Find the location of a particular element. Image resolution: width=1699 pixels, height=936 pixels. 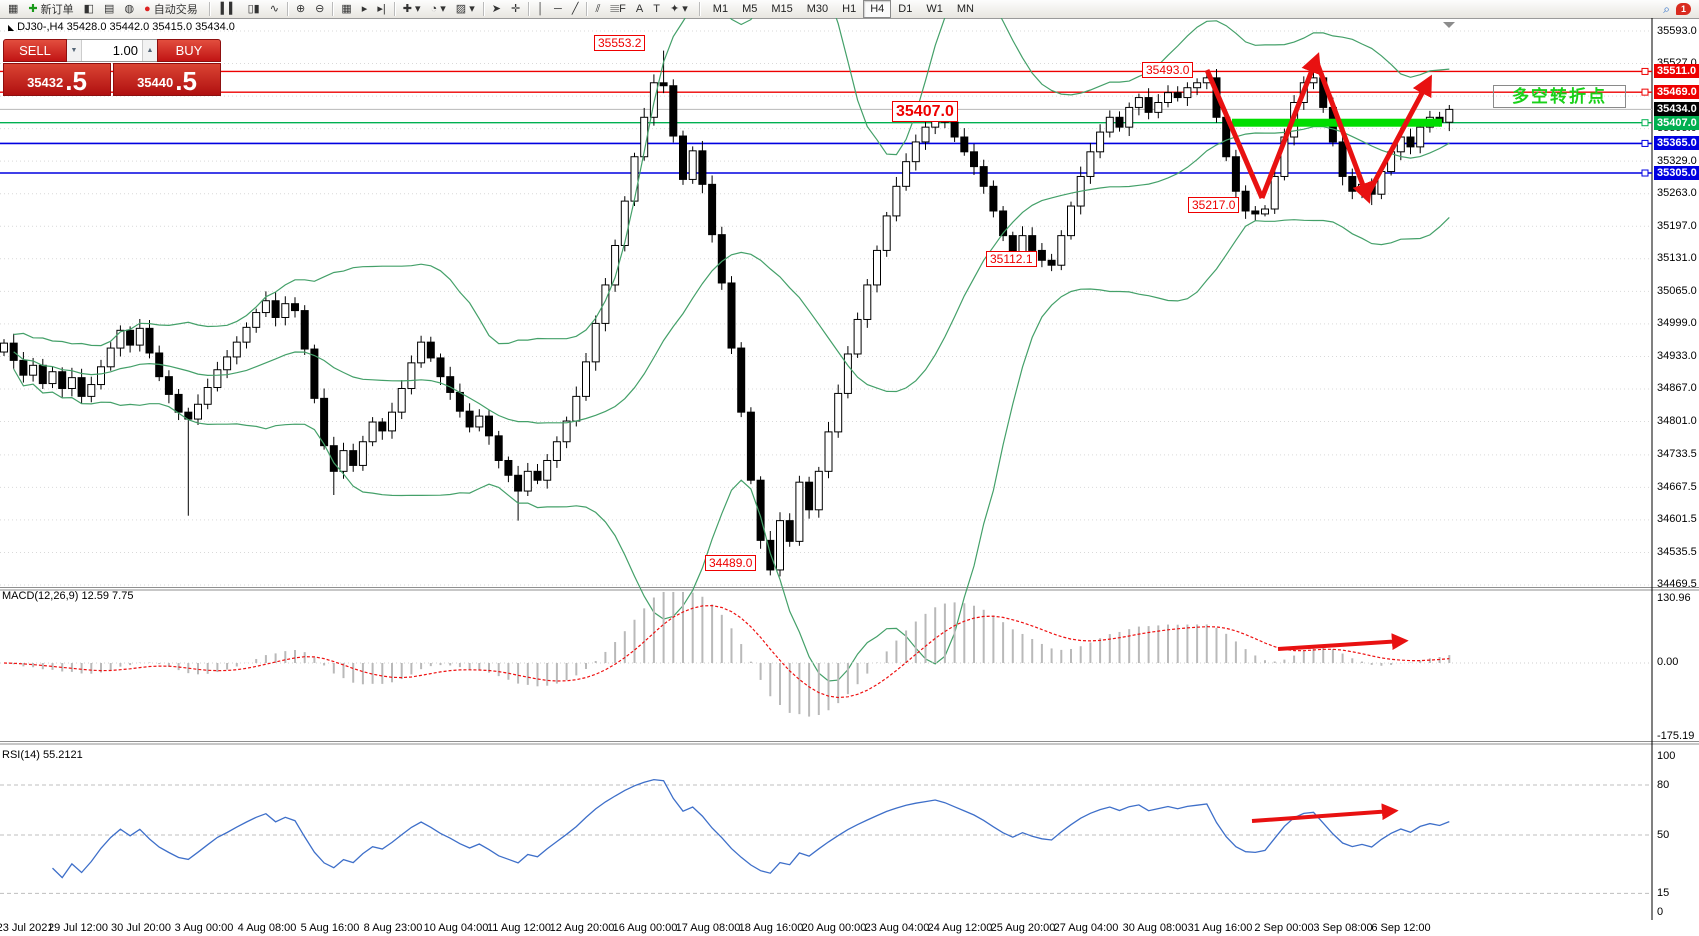

price-axis-tick: 35065.0 is located at coordinates (1677, 290).